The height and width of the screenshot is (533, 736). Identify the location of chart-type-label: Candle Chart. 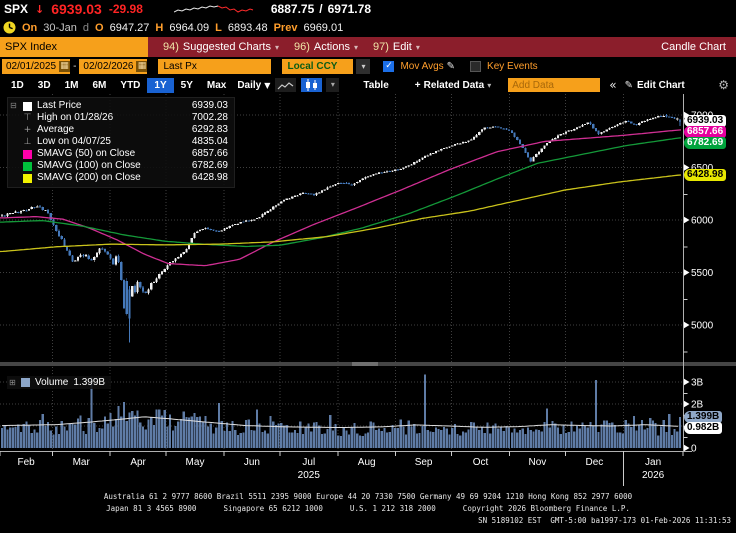
(698, 47).